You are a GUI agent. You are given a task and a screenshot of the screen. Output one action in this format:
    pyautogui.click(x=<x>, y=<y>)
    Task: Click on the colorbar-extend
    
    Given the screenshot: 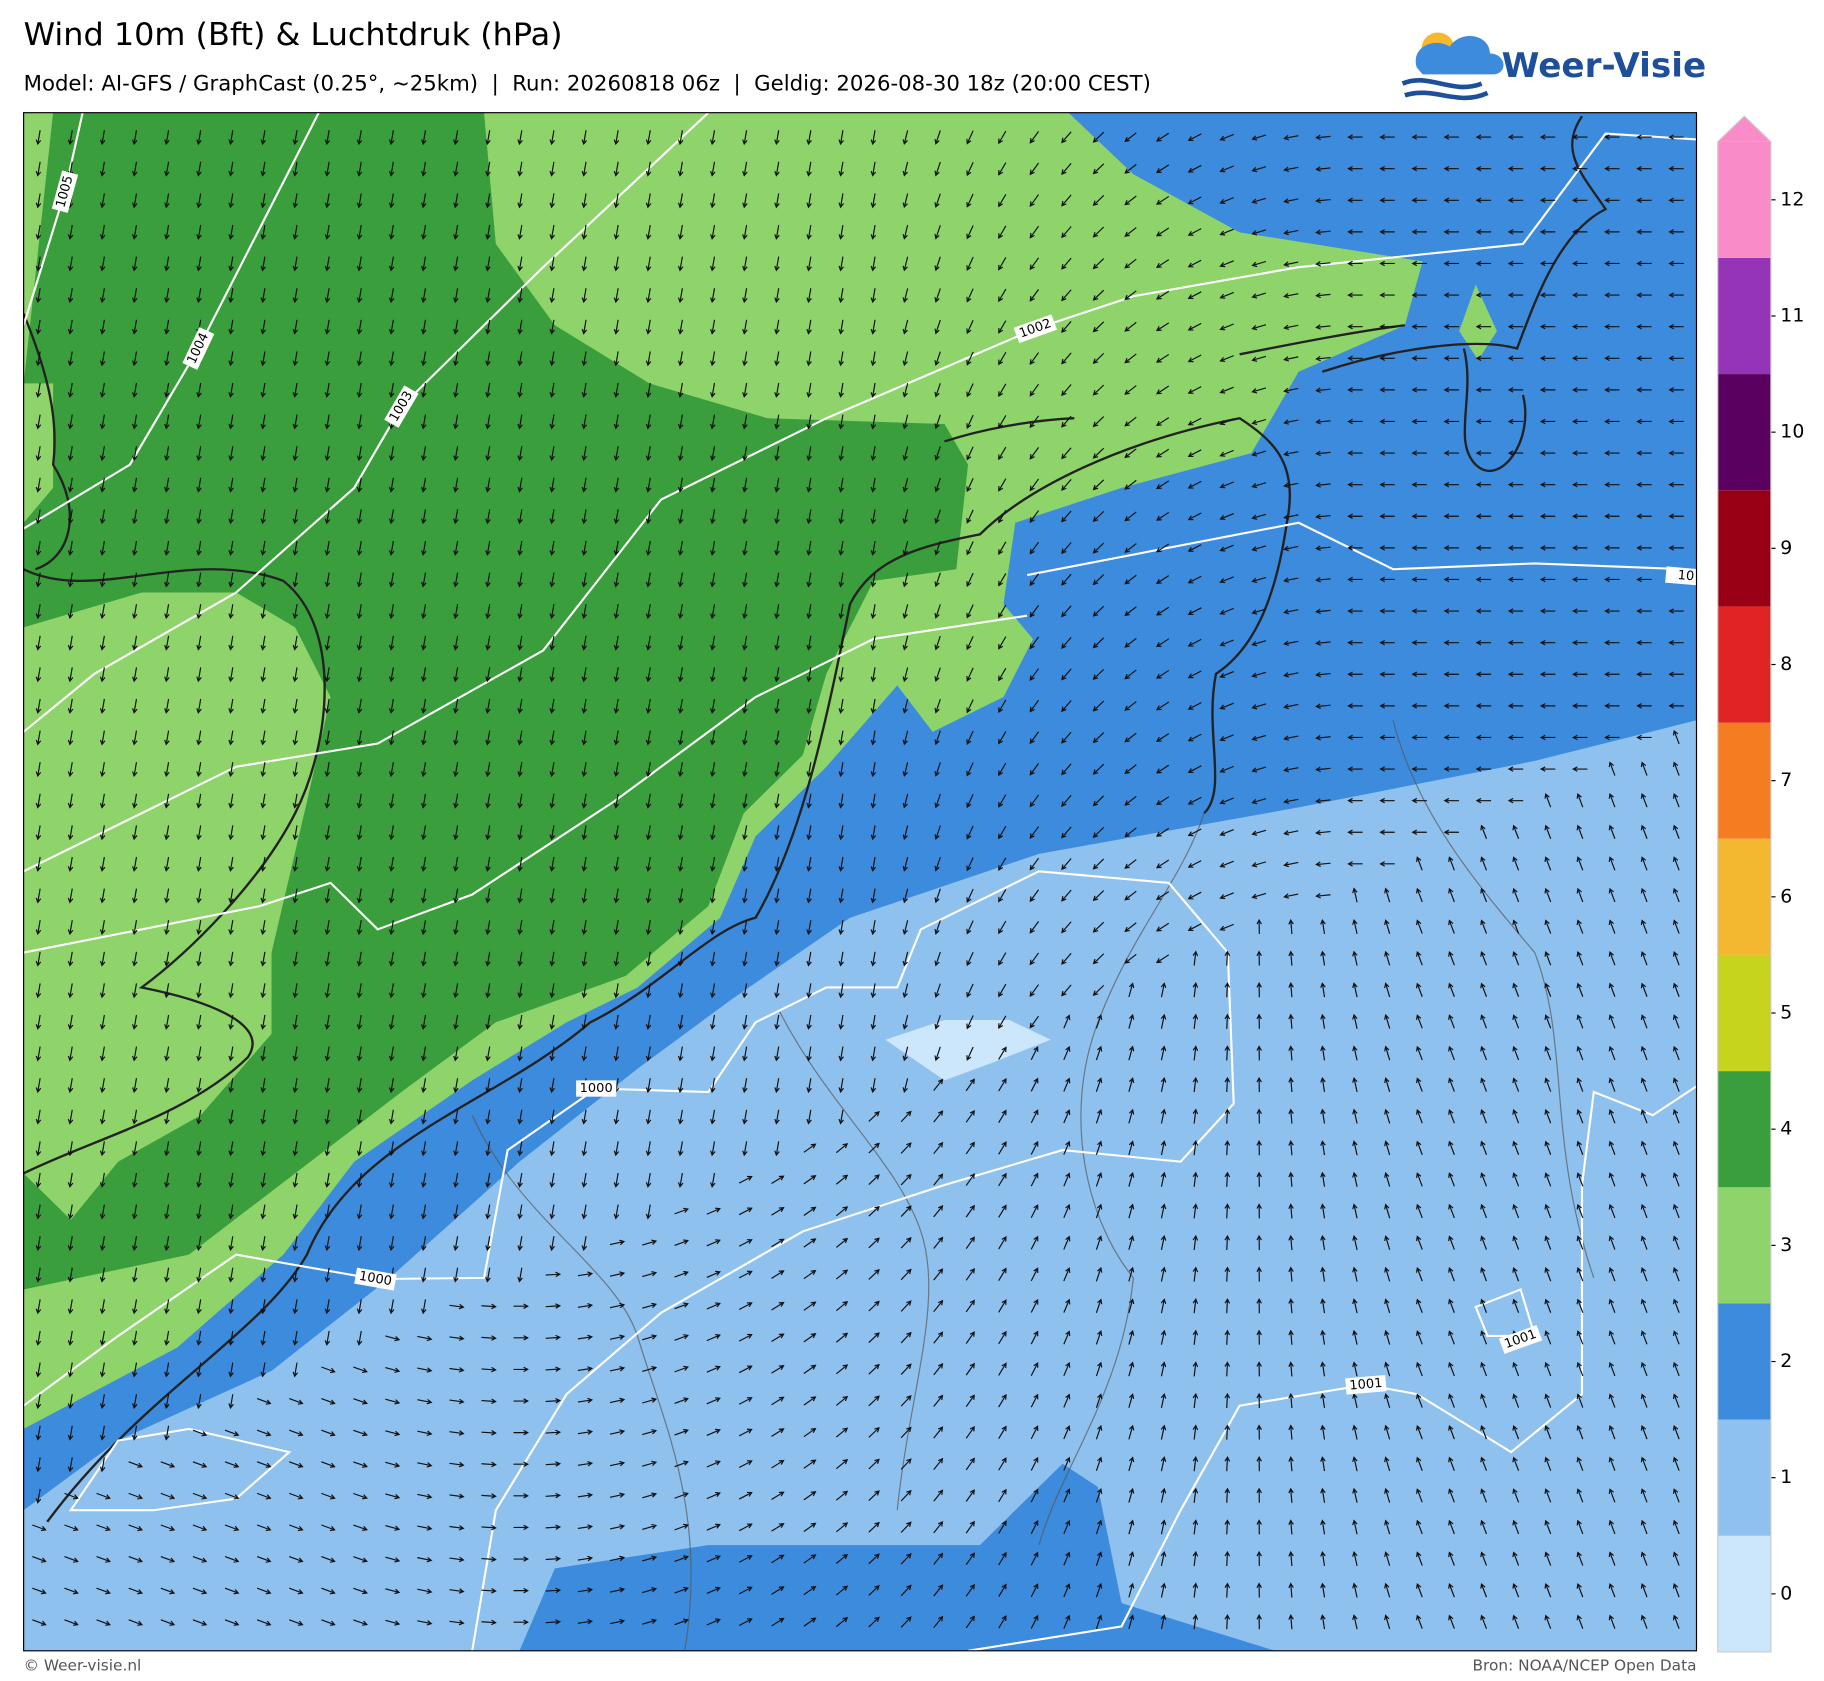 What is the action you would take?
    pyautogui.click(x=1744, y=129)
    